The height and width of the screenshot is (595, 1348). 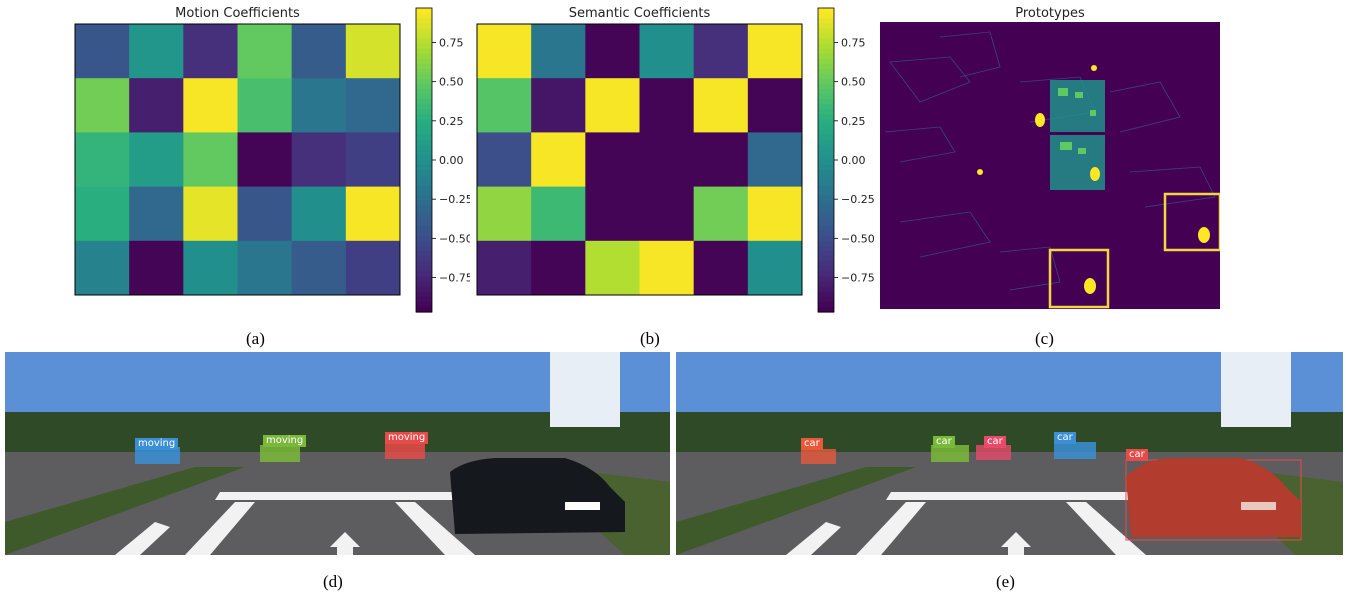 What do you see at coordinates (451, 82) in the screenshot?
I see `colorbar-tick-label: 0.50` at bounding box center [451, 82].